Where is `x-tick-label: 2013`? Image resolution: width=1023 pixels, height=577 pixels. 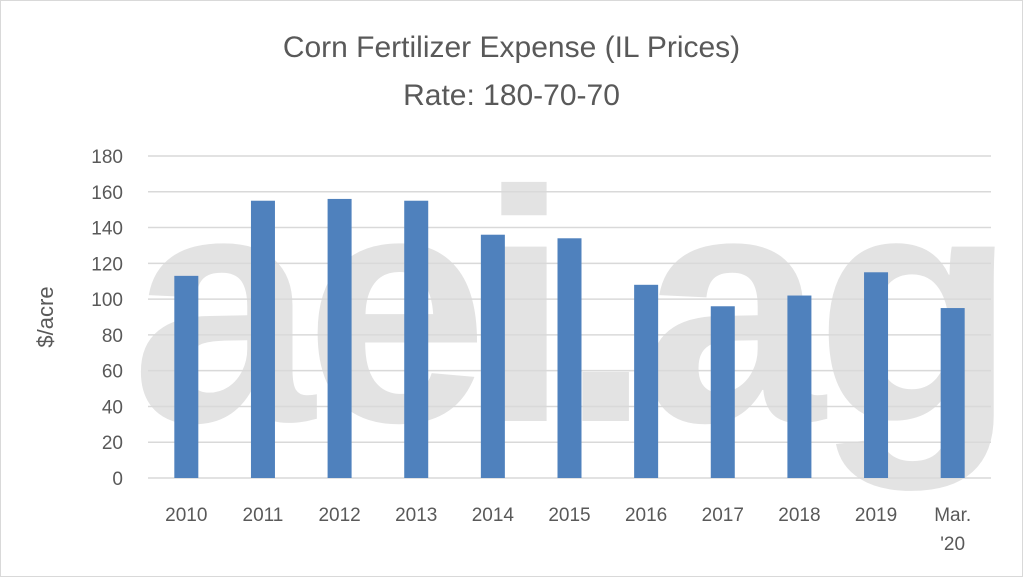 x-tick-label: 2013 is located at coordinates (416, 515).